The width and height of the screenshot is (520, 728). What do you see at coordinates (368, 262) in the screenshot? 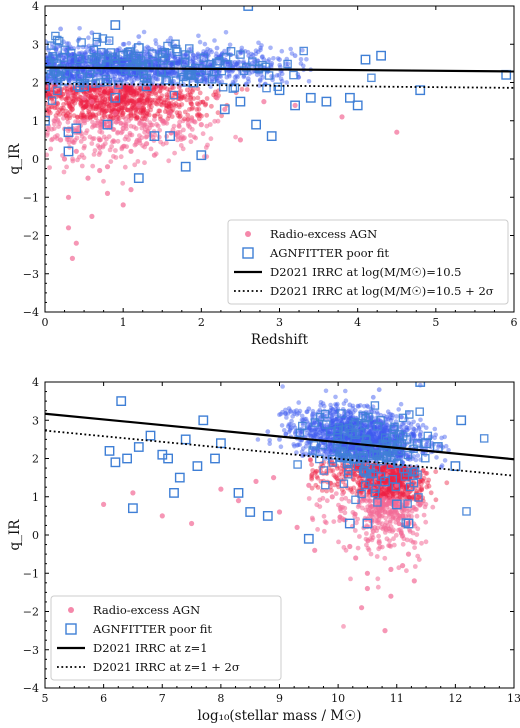
I see `legend-box` at bounding box center [368, 262].